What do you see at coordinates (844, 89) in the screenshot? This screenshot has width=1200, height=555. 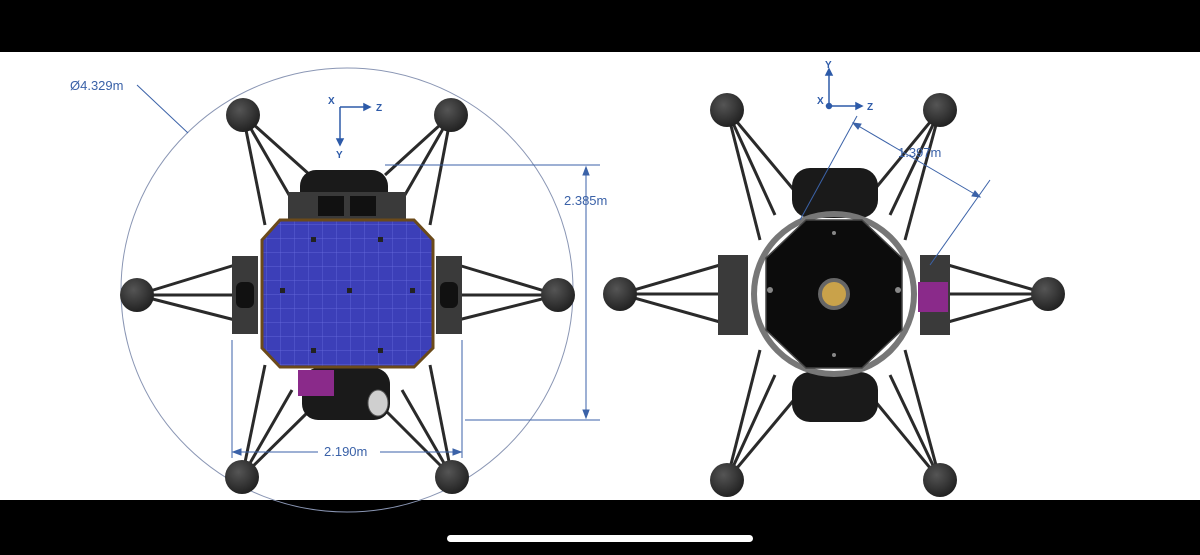 I see `axis-triad-right` at bounding box center [844, 89].